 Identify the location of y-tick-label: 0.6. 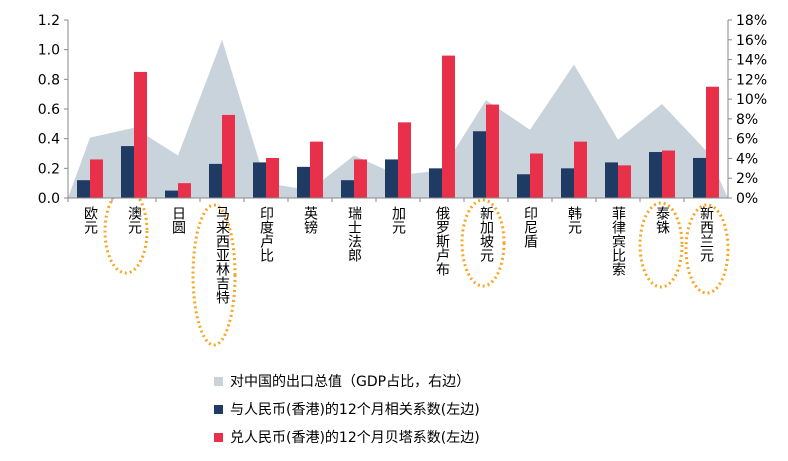
(49, 110).